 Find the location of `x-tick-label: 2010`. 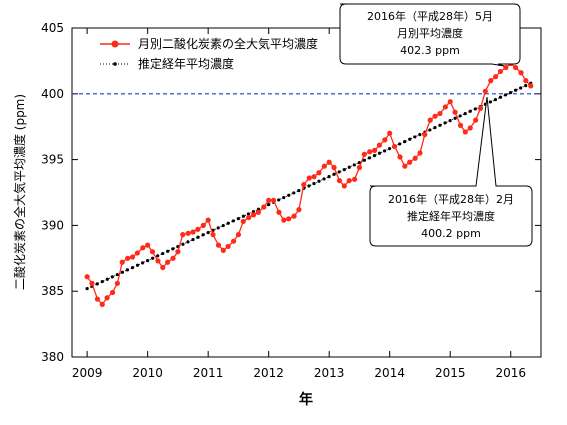

x-tick-label: 2010 is located at coordinates (147, 373).